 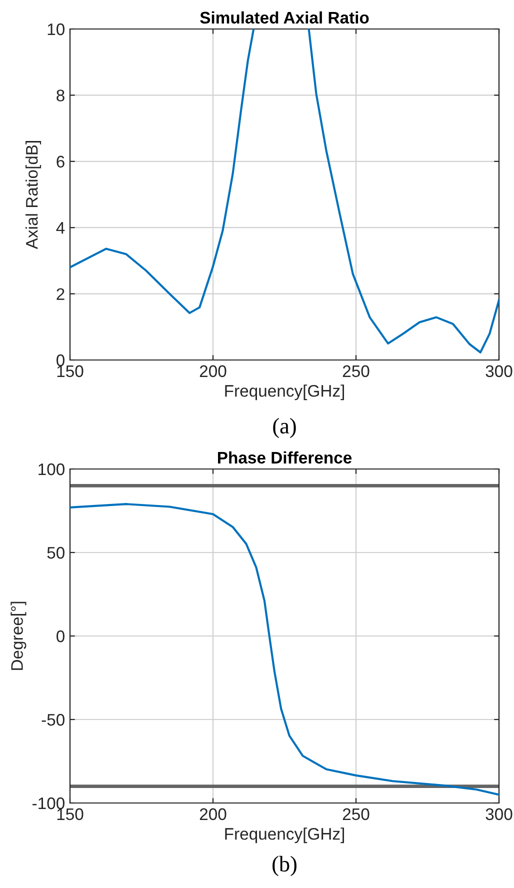 What do you see at coordinates (60, 228) in the screenshot?
I see `y-tick-label: 4` at bounding box center [60, 228].